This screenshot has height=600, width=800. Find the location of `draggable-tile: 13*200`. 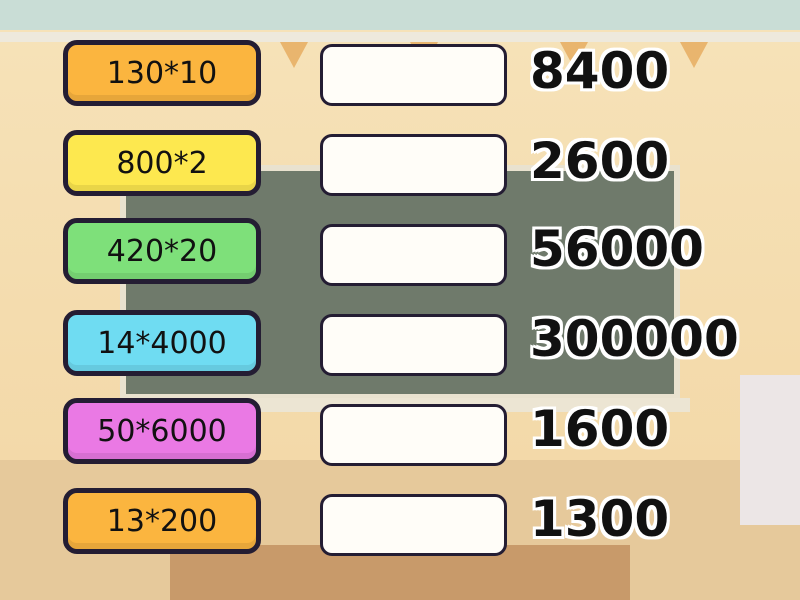

draggable-tile: 13*200 is located at coordinates (162, 521).